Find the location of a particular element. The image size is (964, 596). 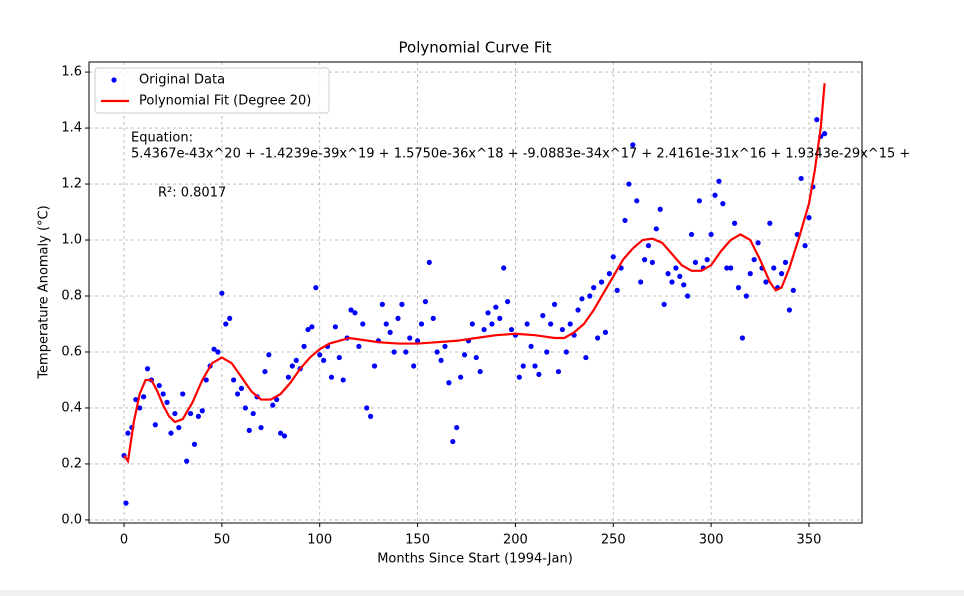

x-tick-label: 150 is located at coordinates (417, 540).